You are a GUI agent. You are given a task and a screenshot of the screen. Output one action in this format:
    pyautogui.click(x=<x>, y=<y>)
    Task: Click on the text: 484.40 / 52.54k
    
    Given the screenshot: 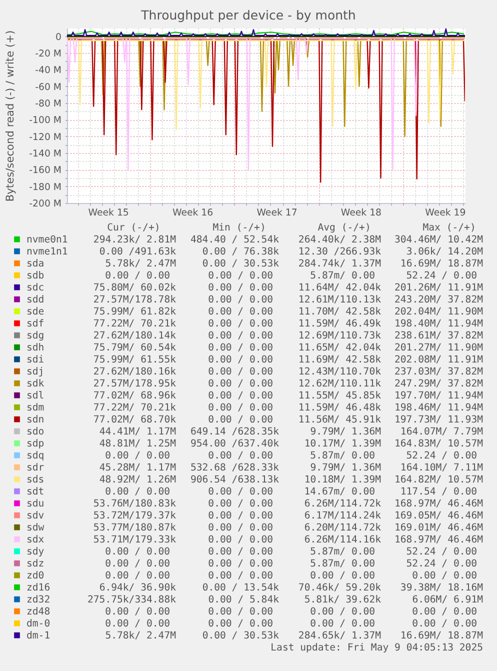 What is the action you would take?
    pyautogui.click(x=235, y=240)
    